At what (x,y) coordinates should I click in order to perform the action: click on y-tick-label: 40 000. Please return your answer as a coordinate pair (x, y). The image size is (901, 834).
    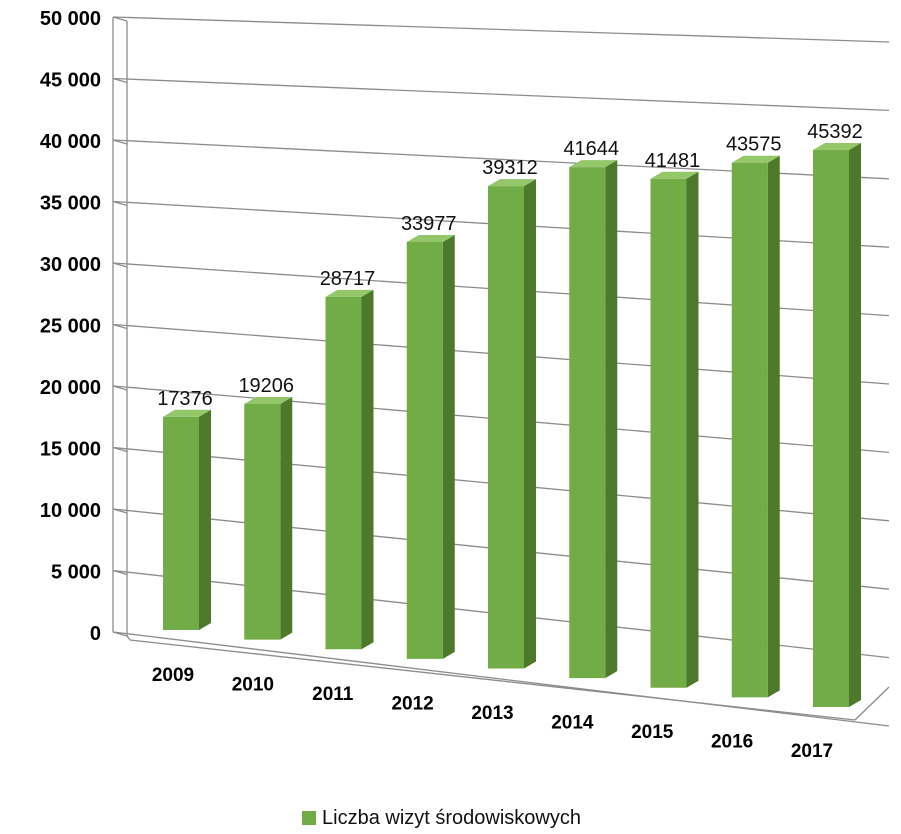
    Looking at the image, I should click on (70, 142).